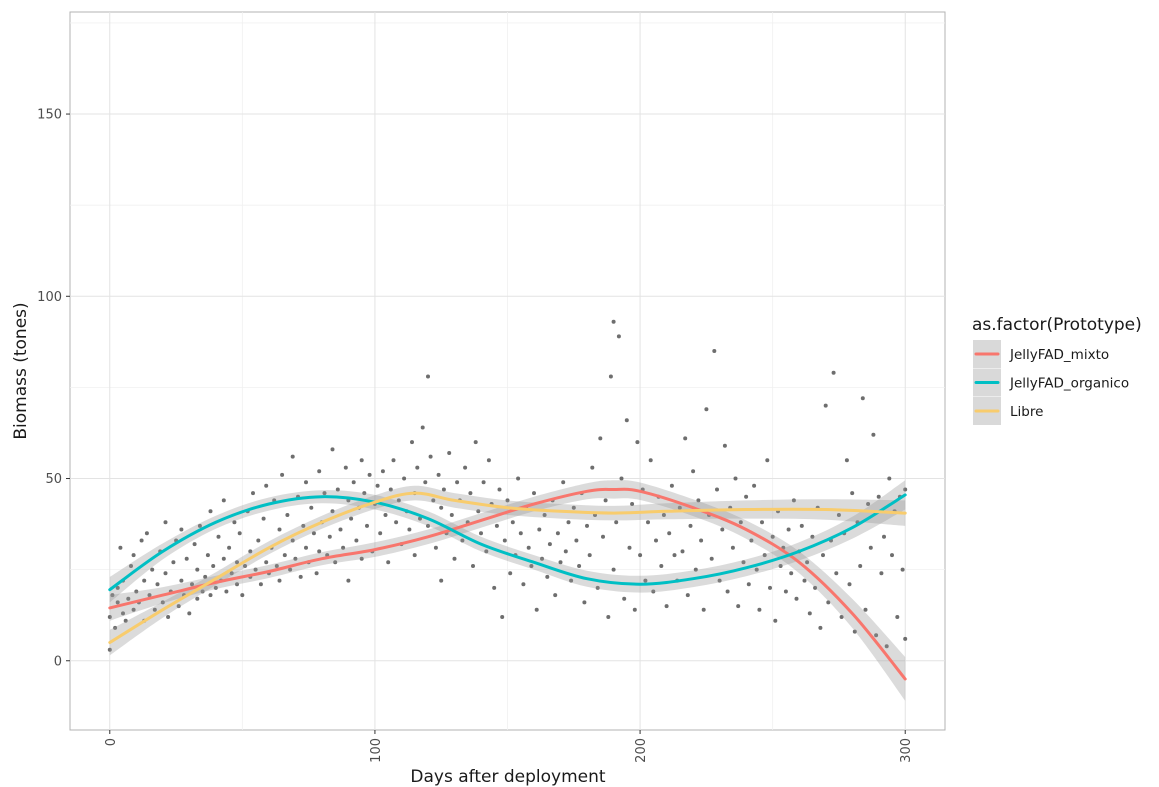 The height and width of the screenshot is (787, 1159). I want to click on x-tick-label: 100, so click(376, 750).